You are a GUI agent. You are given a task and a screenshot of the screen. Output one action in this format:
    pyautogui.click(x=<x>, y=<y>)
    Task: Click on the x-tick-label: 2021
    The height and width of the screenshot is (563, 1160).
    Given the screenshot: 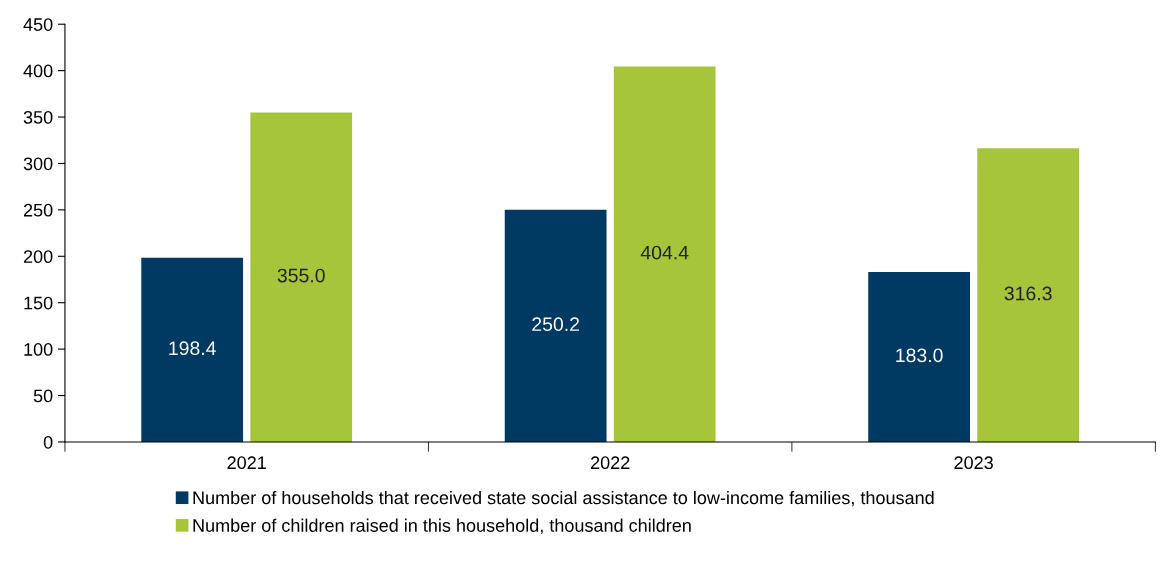 What is the action you would take?
    pyautogui.click(x=246, y=463)
    